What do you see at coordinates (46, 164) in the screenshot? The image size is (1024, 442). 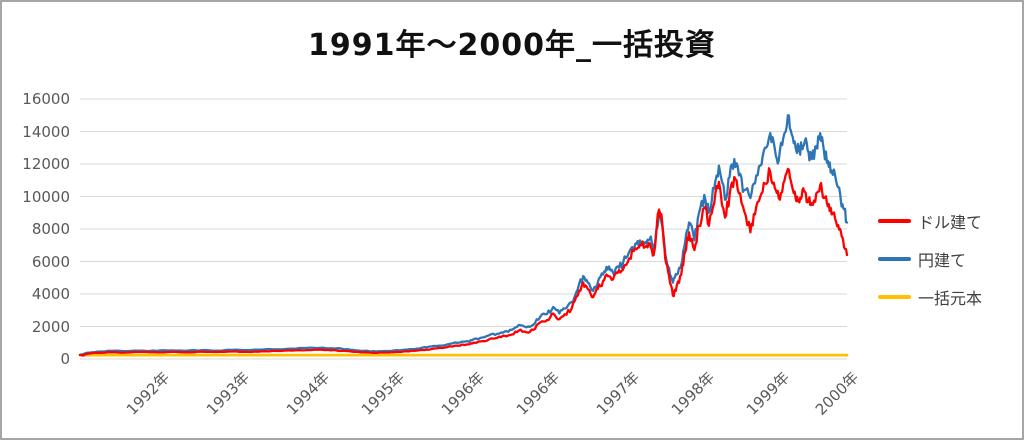 I see `y-tick-label: 12000` at bounding box center [46, 164].